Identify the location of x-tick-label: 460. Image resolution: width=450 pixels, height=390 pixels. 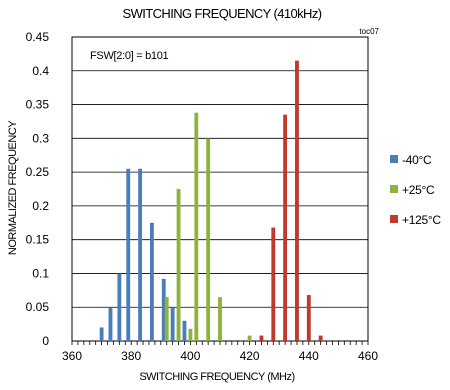
(368, 356).